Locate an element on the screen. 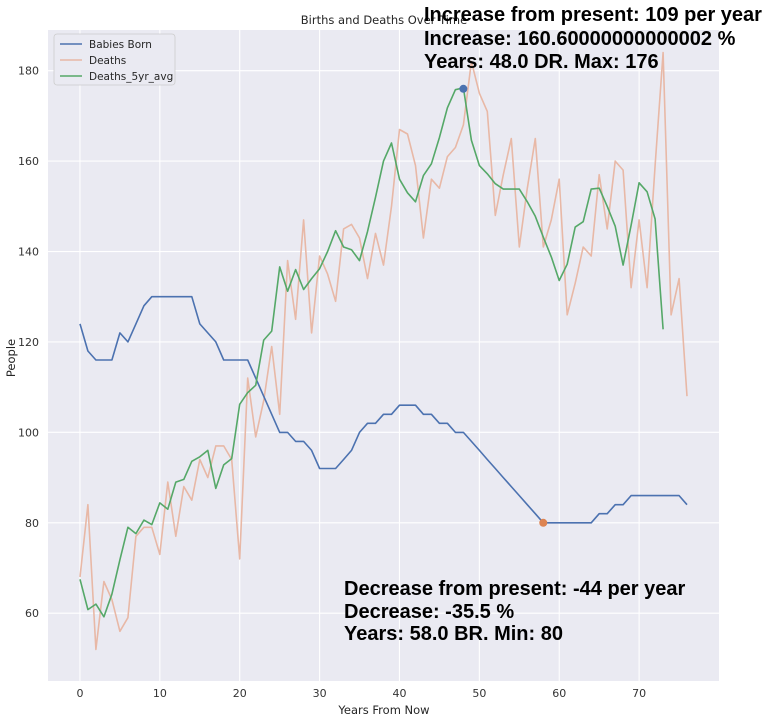  x-axis-label: Years From Now is located at coordinates (383, 710).